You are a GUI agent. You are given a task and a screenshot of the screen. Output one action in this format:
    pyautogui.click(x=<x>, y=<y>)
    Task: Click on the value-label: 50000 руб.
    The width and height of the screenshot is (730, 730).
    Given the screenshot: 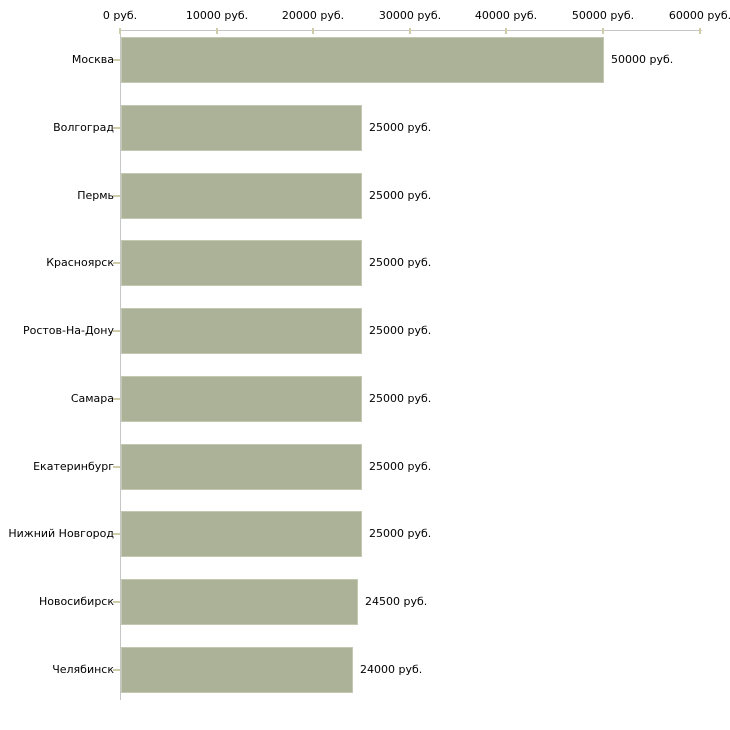 What is the action you would take?
    pyautogui.click(x=642, y=59)
    